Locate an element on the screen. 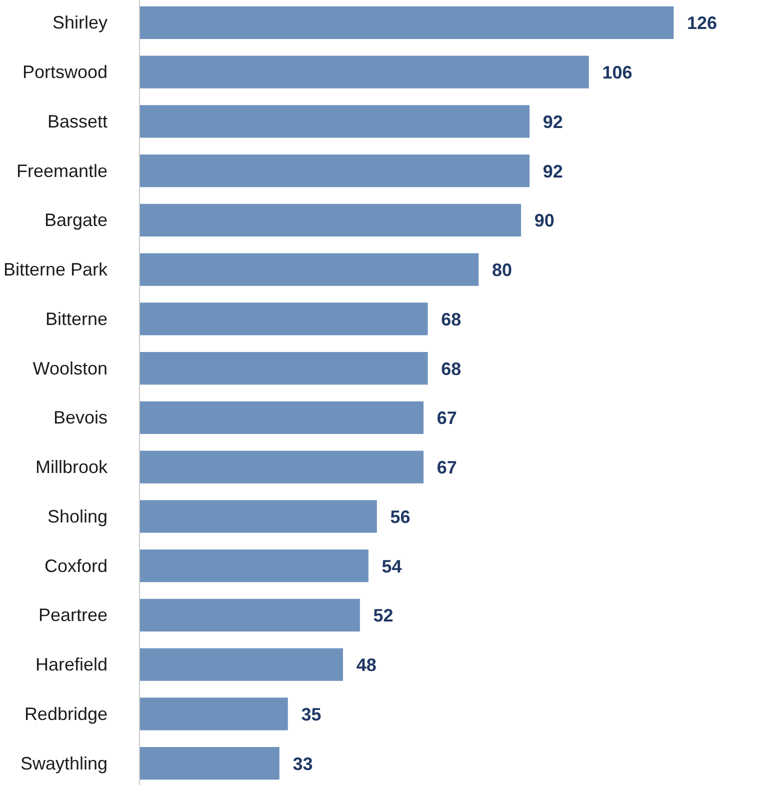 Image resolution: width=772 pixels, height=785 pixels. data-label: 126 is located at coordinates (702, 23).